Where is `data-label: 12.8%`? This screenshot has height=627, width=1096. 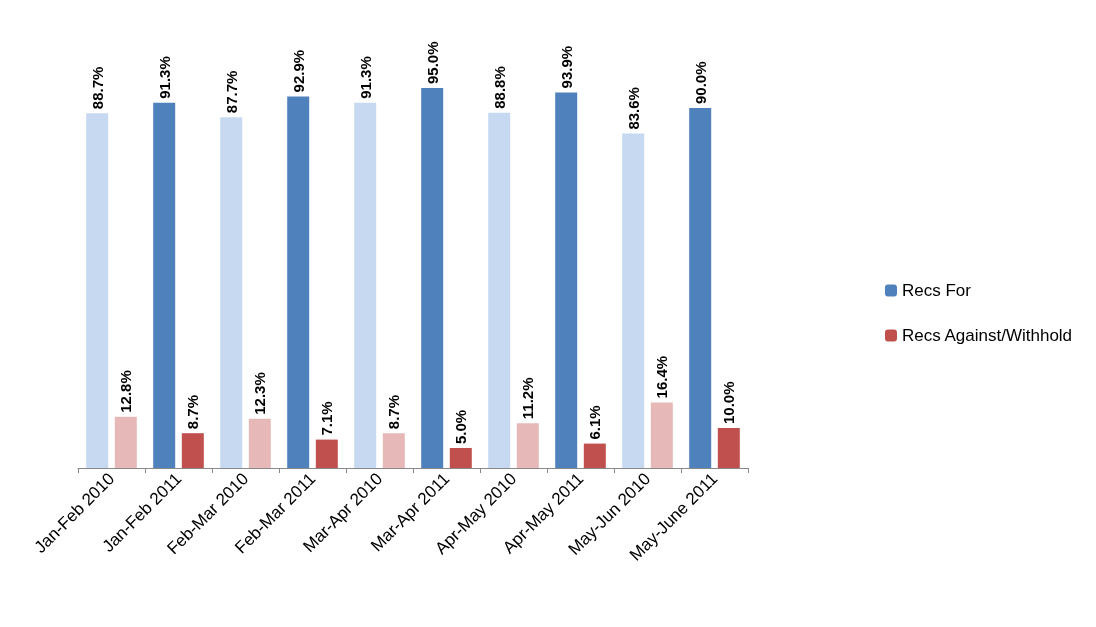
data-label: 12.8% is located at coordinates (126, 391).